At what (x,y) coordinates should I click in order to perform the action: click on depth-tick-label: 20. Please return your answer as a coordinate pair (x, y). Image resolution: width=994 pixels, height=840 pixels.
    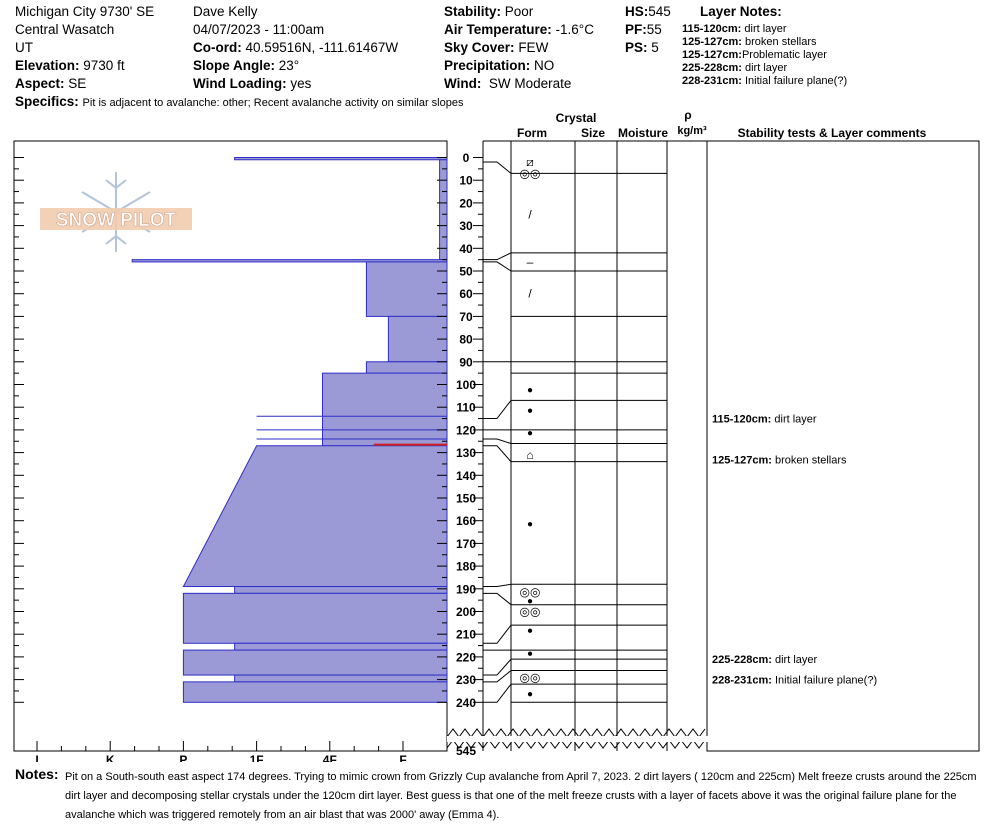
    Looking at the image, I should click on (466, 203).